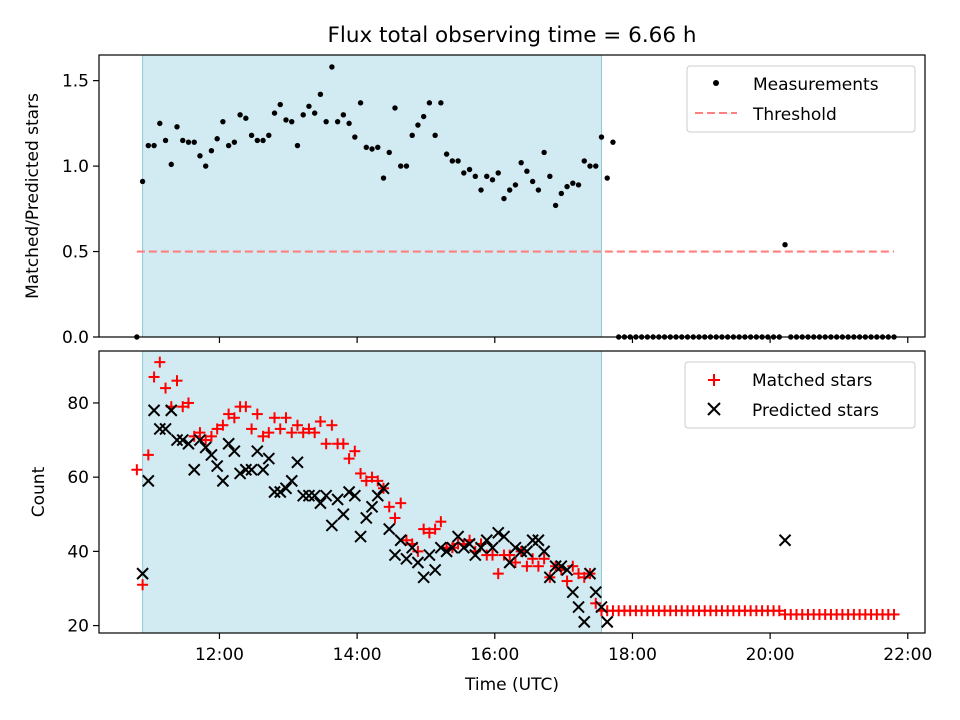  Describe the element at coordinates (494, 655) in the screenshot. I see `x-tick-label: 16:00` at that location.